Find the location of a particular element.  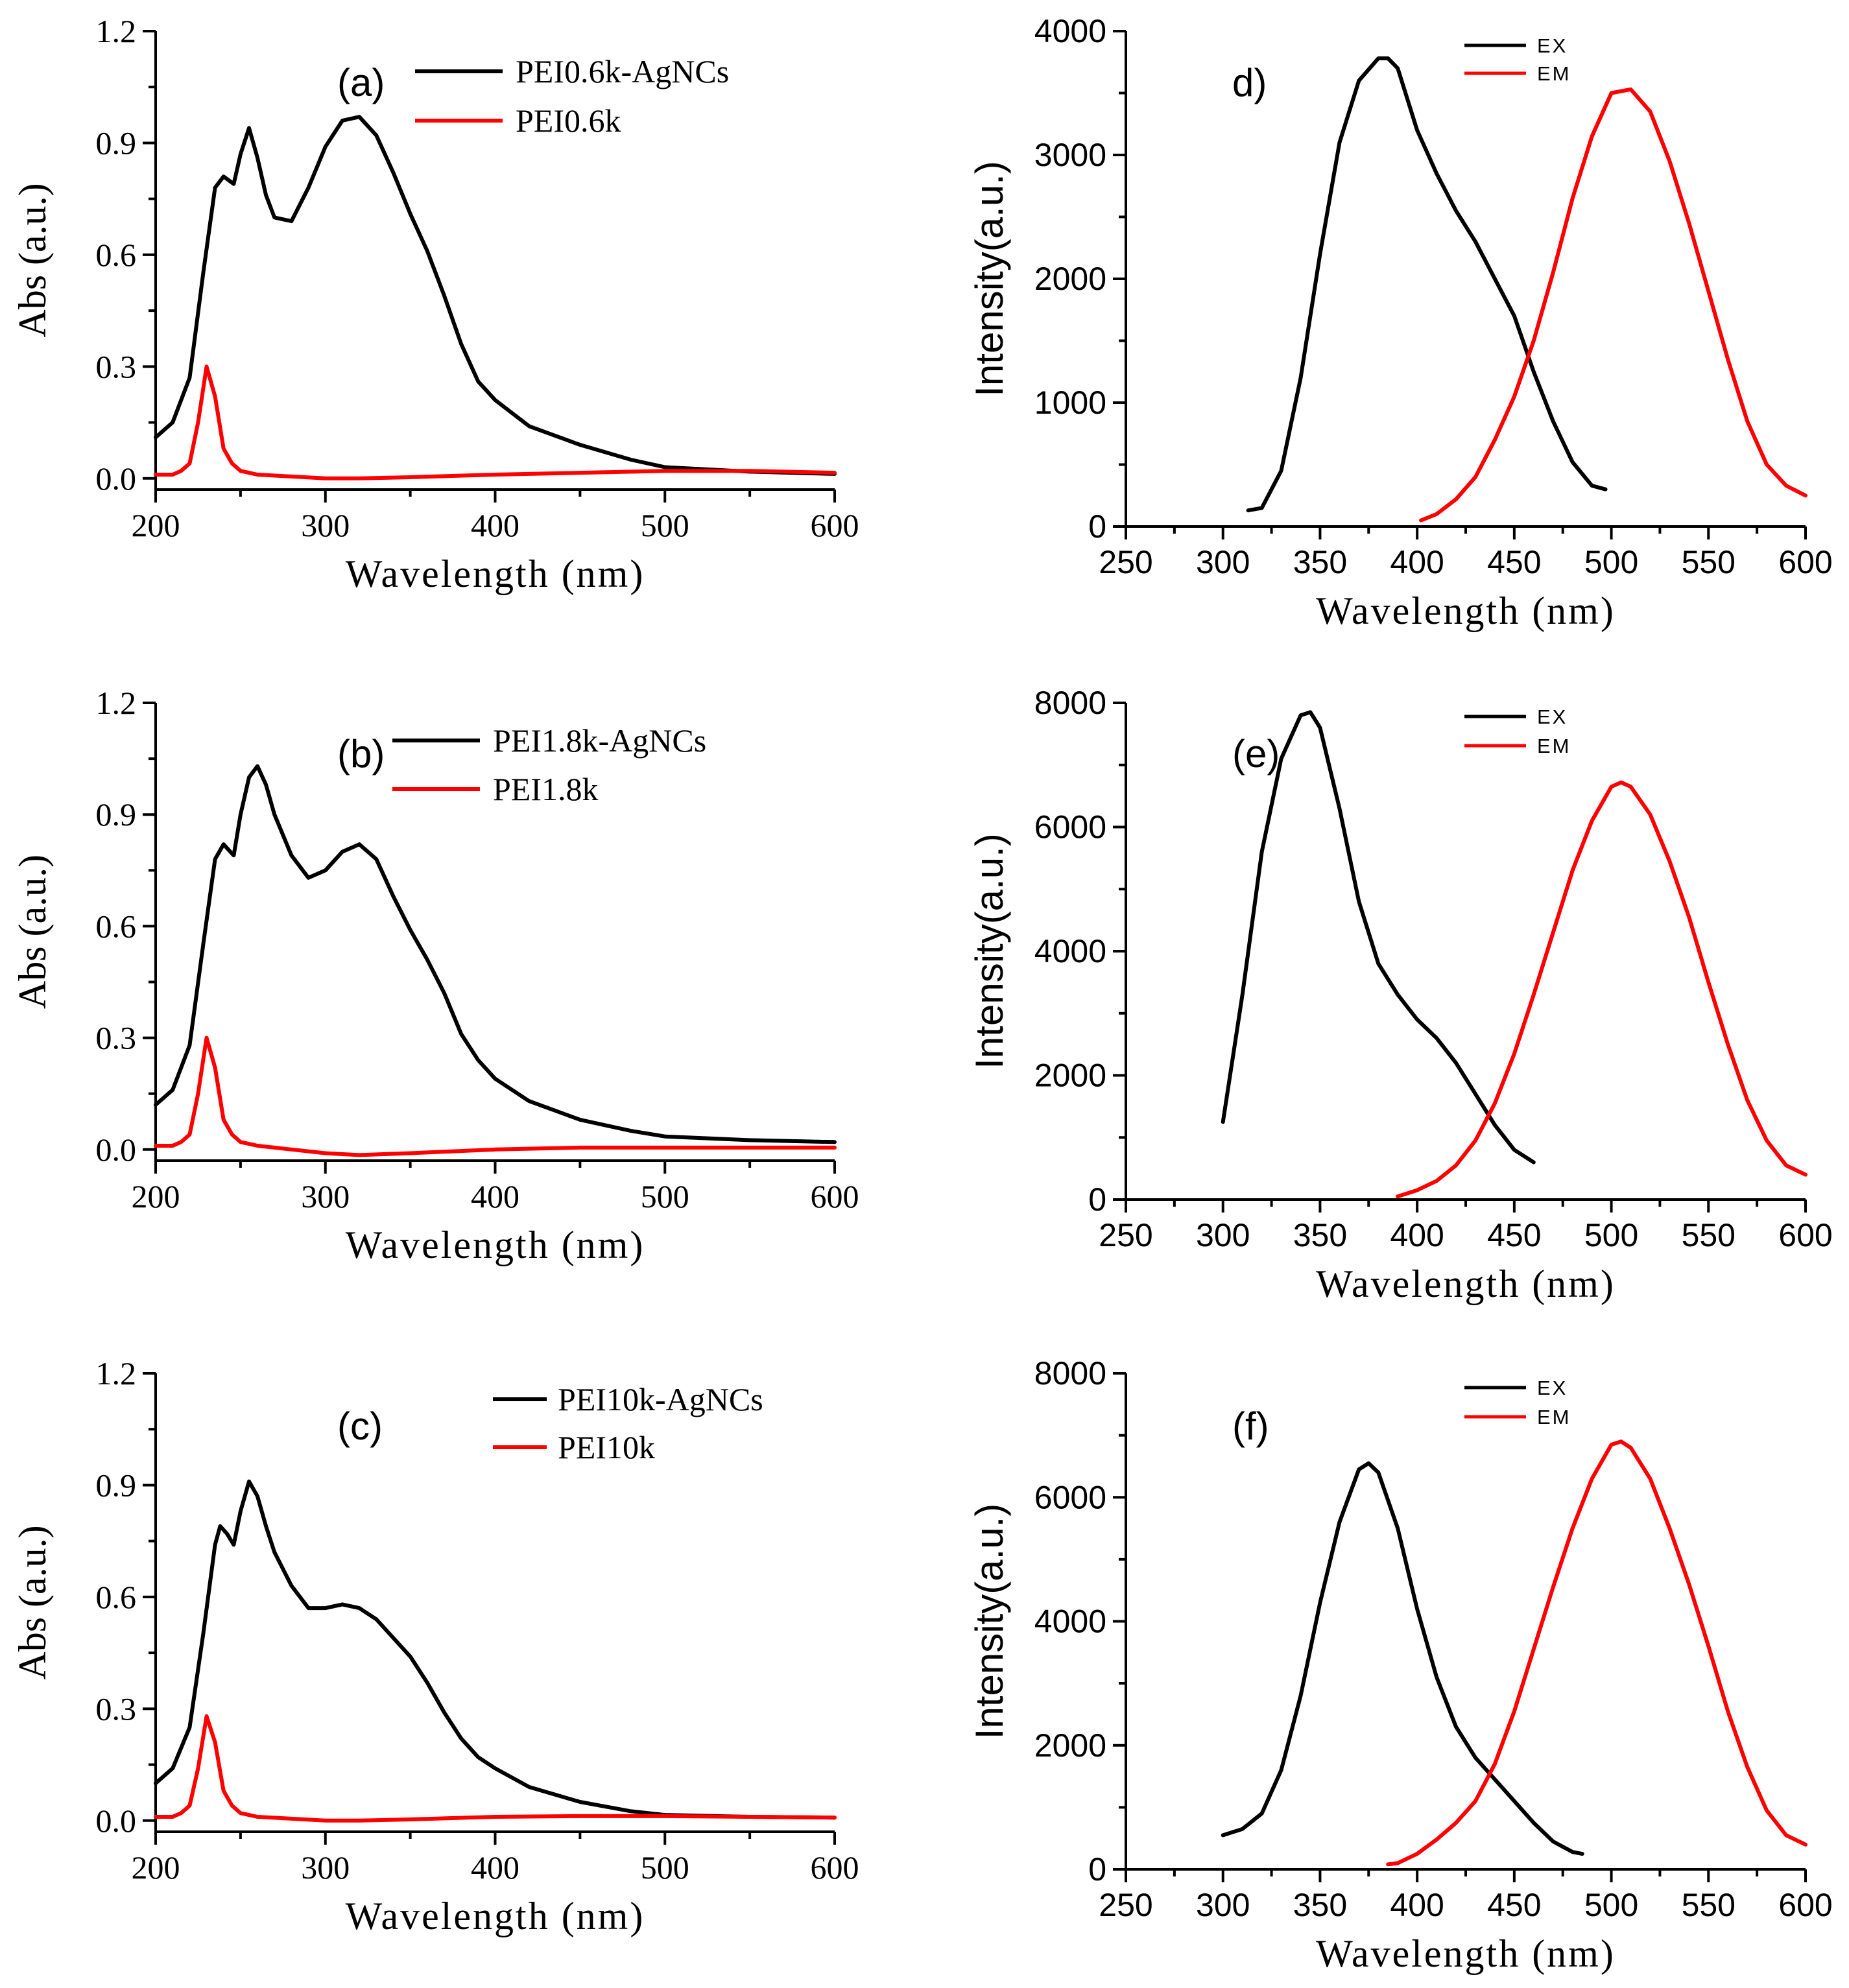

y-tick-label: 4000 is located at coordinates (1070, 31).